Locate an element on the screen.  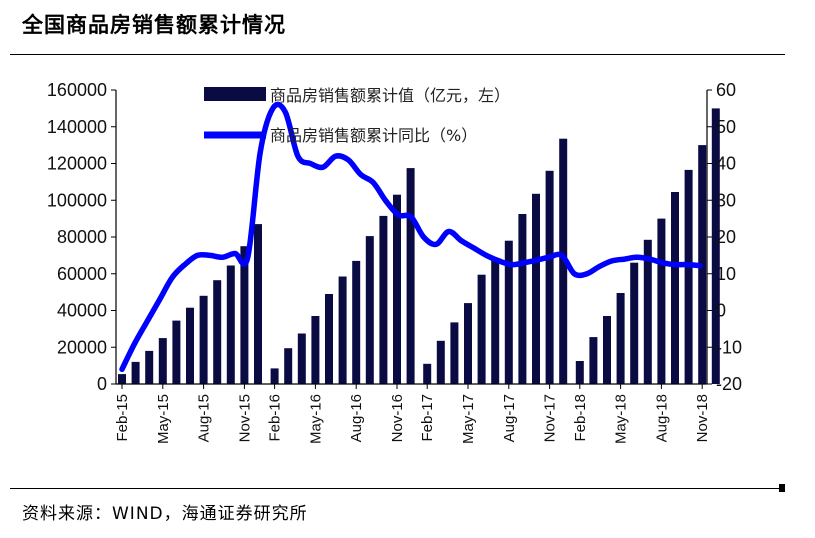
x-tick-label: Aug-18 is located at coordinates (661, 418).